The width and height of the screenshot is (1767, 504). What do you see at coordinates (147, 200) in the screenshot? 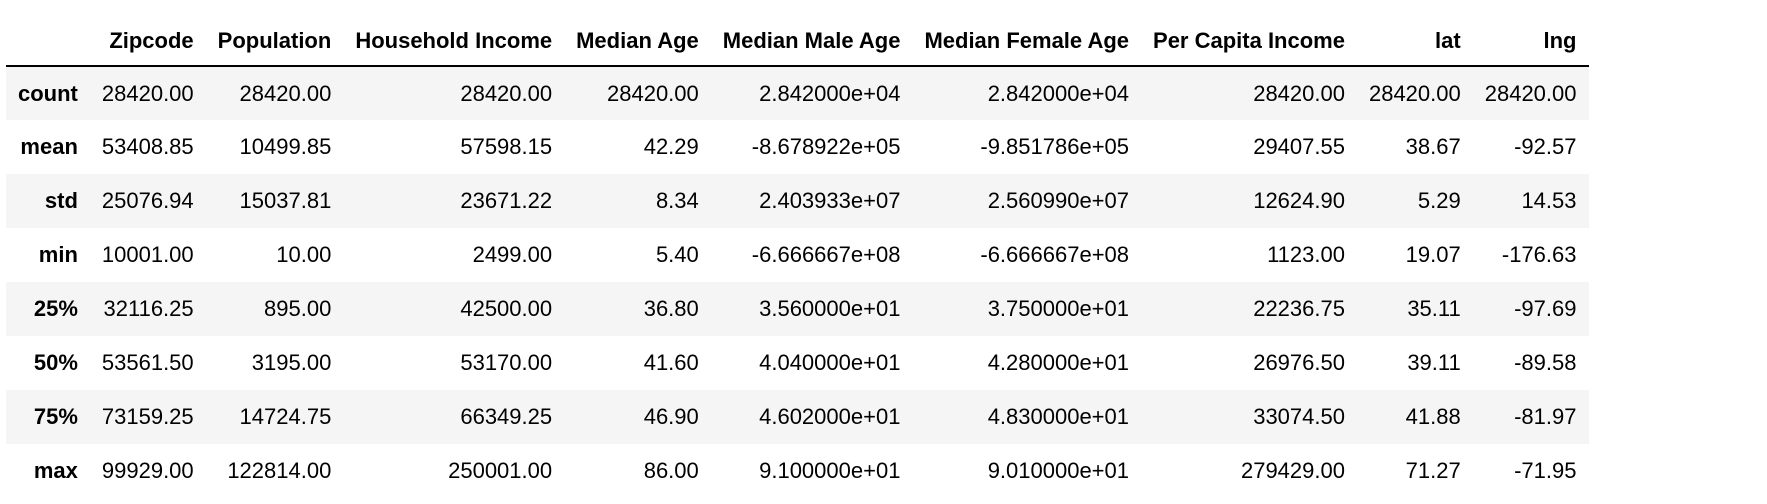
I see `table-cell: 25076.94` at bounding box center [147, 200].